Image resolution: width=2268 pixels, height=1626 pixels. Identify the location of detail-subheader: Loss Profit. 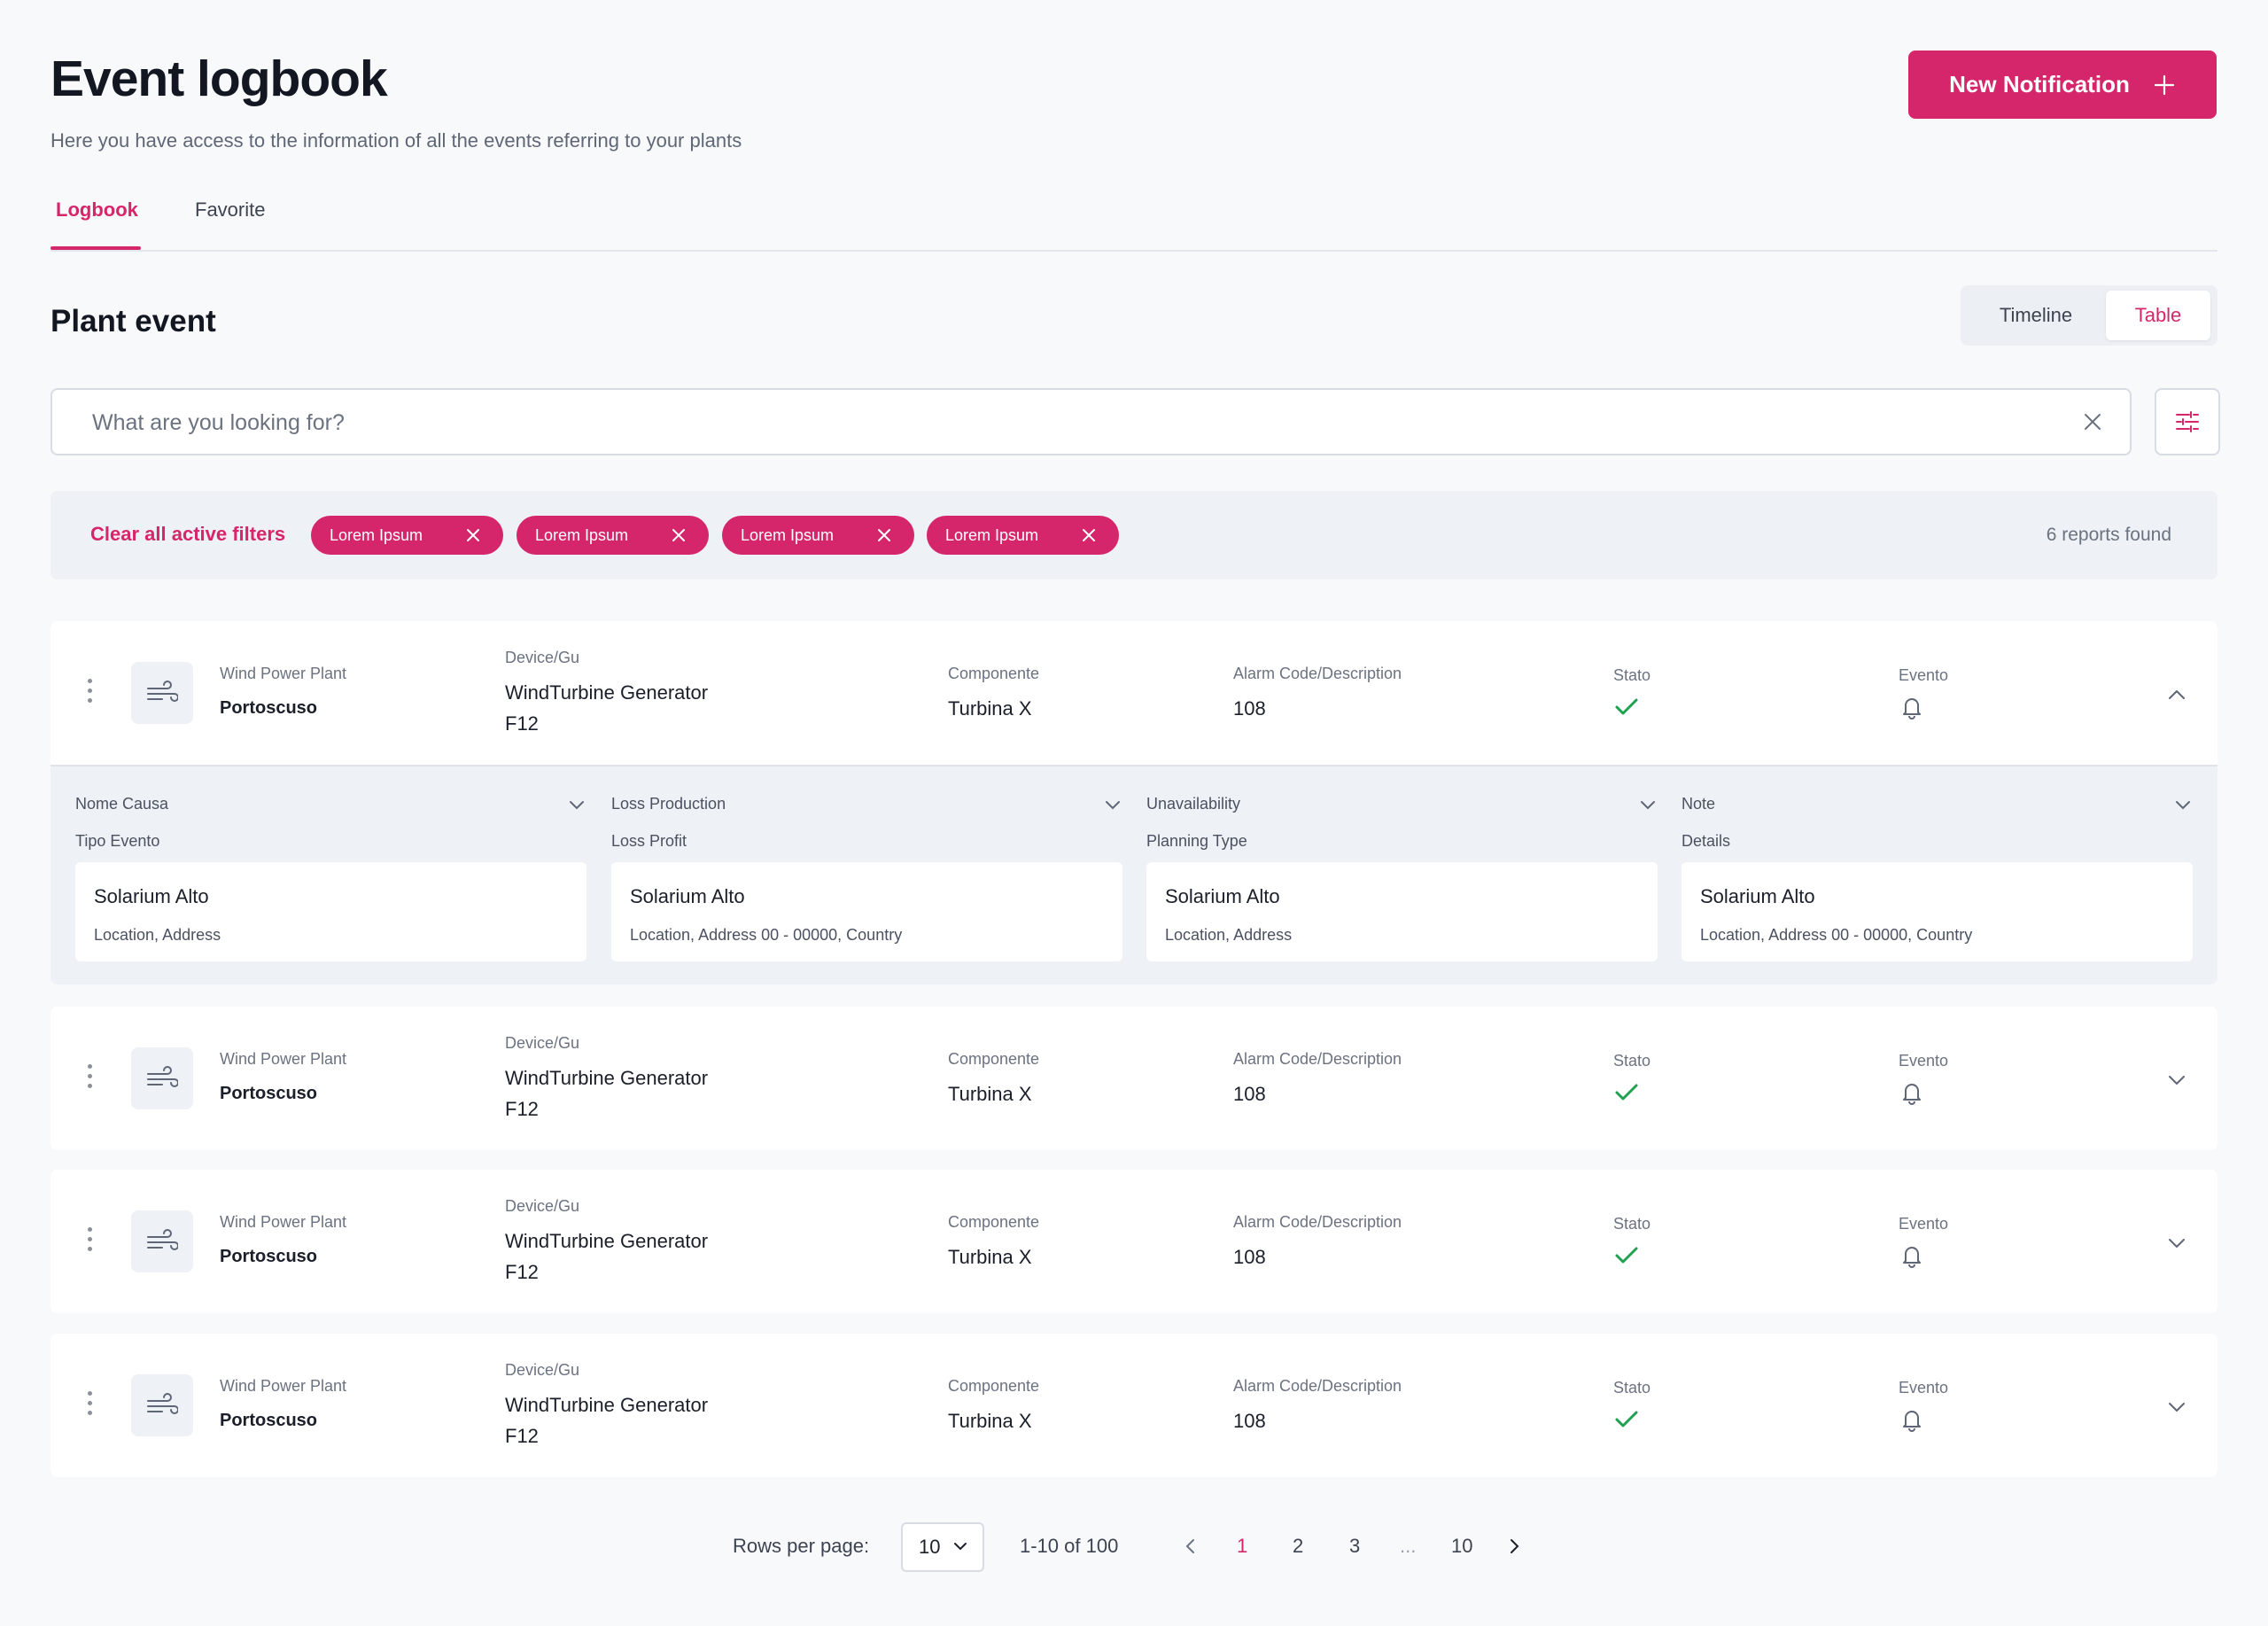
(649, 841).